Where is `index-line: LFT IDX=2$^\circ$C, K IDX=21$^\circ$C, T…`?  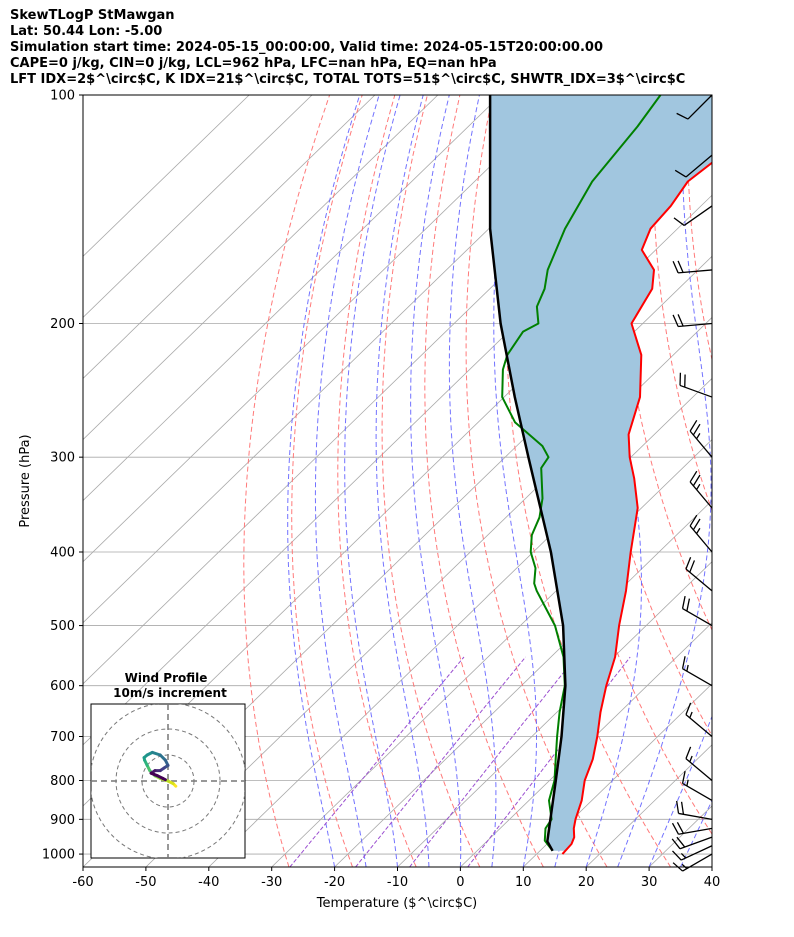 index-line: LFT IDX=2$^\circ$C, K IDX=21$^\circ$C, T… is located at coordinates (348, 79).